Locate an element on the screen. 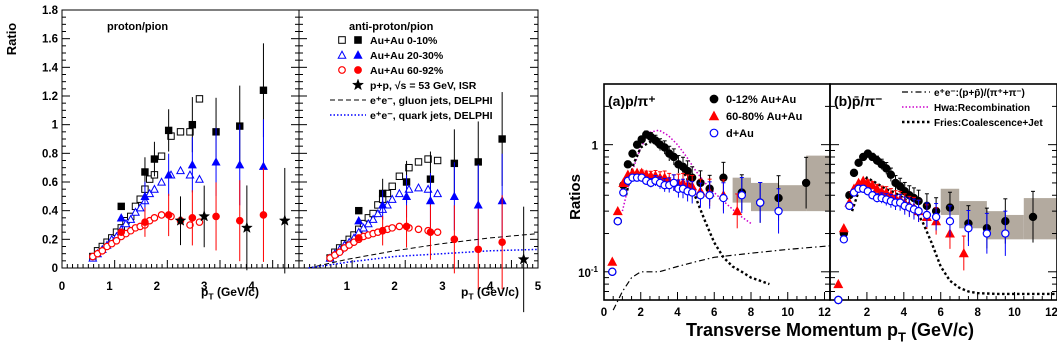 This screenshot has height=361, width=1057. fig1-y-tick-label: 0 is located at coordinates (55, 269).